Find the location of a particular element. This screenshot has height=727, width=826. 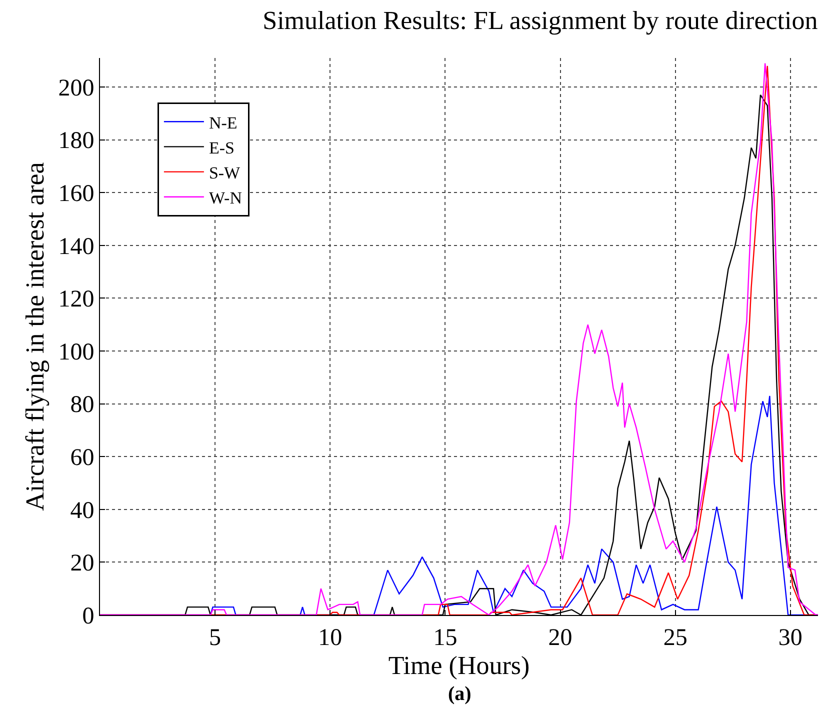

legend-label: S-W is located at coordinates (225, 172).